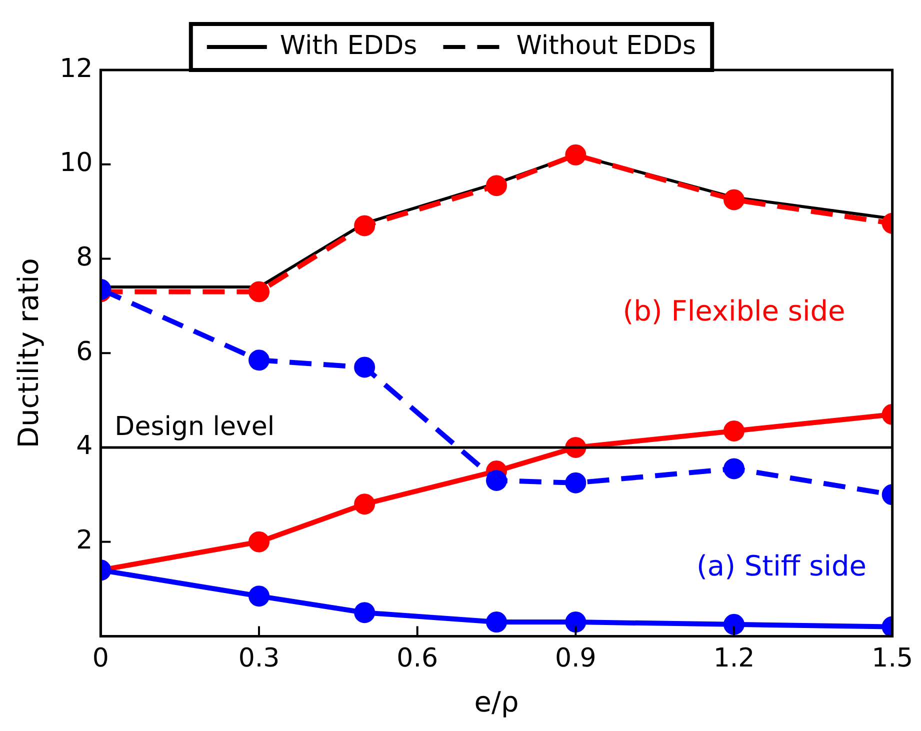 The height and width of the screenshot is (731, 921). Describe the element at coordinates (84, 257) in the screenshot. I see `y-tick-label: 8` at that location.